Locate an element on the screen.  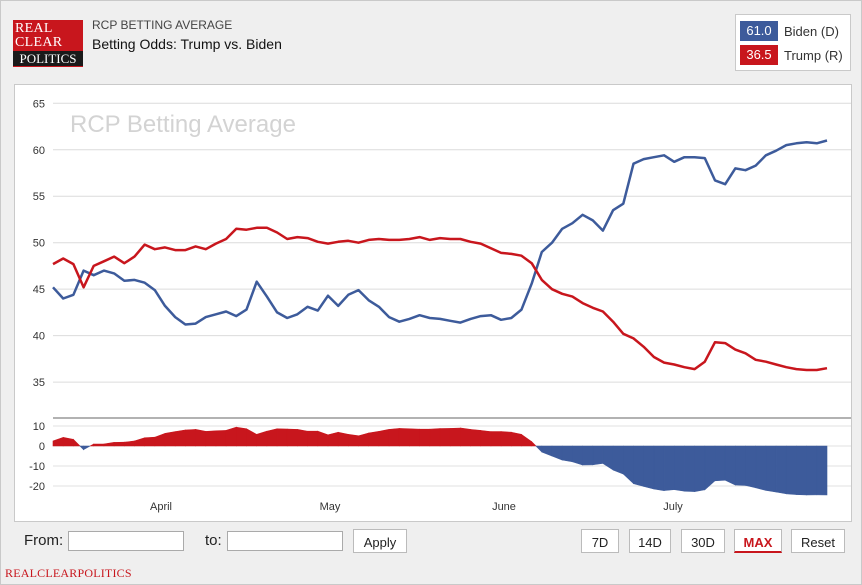
spread-tick-label: 0 is located at coordinates (42, 447).